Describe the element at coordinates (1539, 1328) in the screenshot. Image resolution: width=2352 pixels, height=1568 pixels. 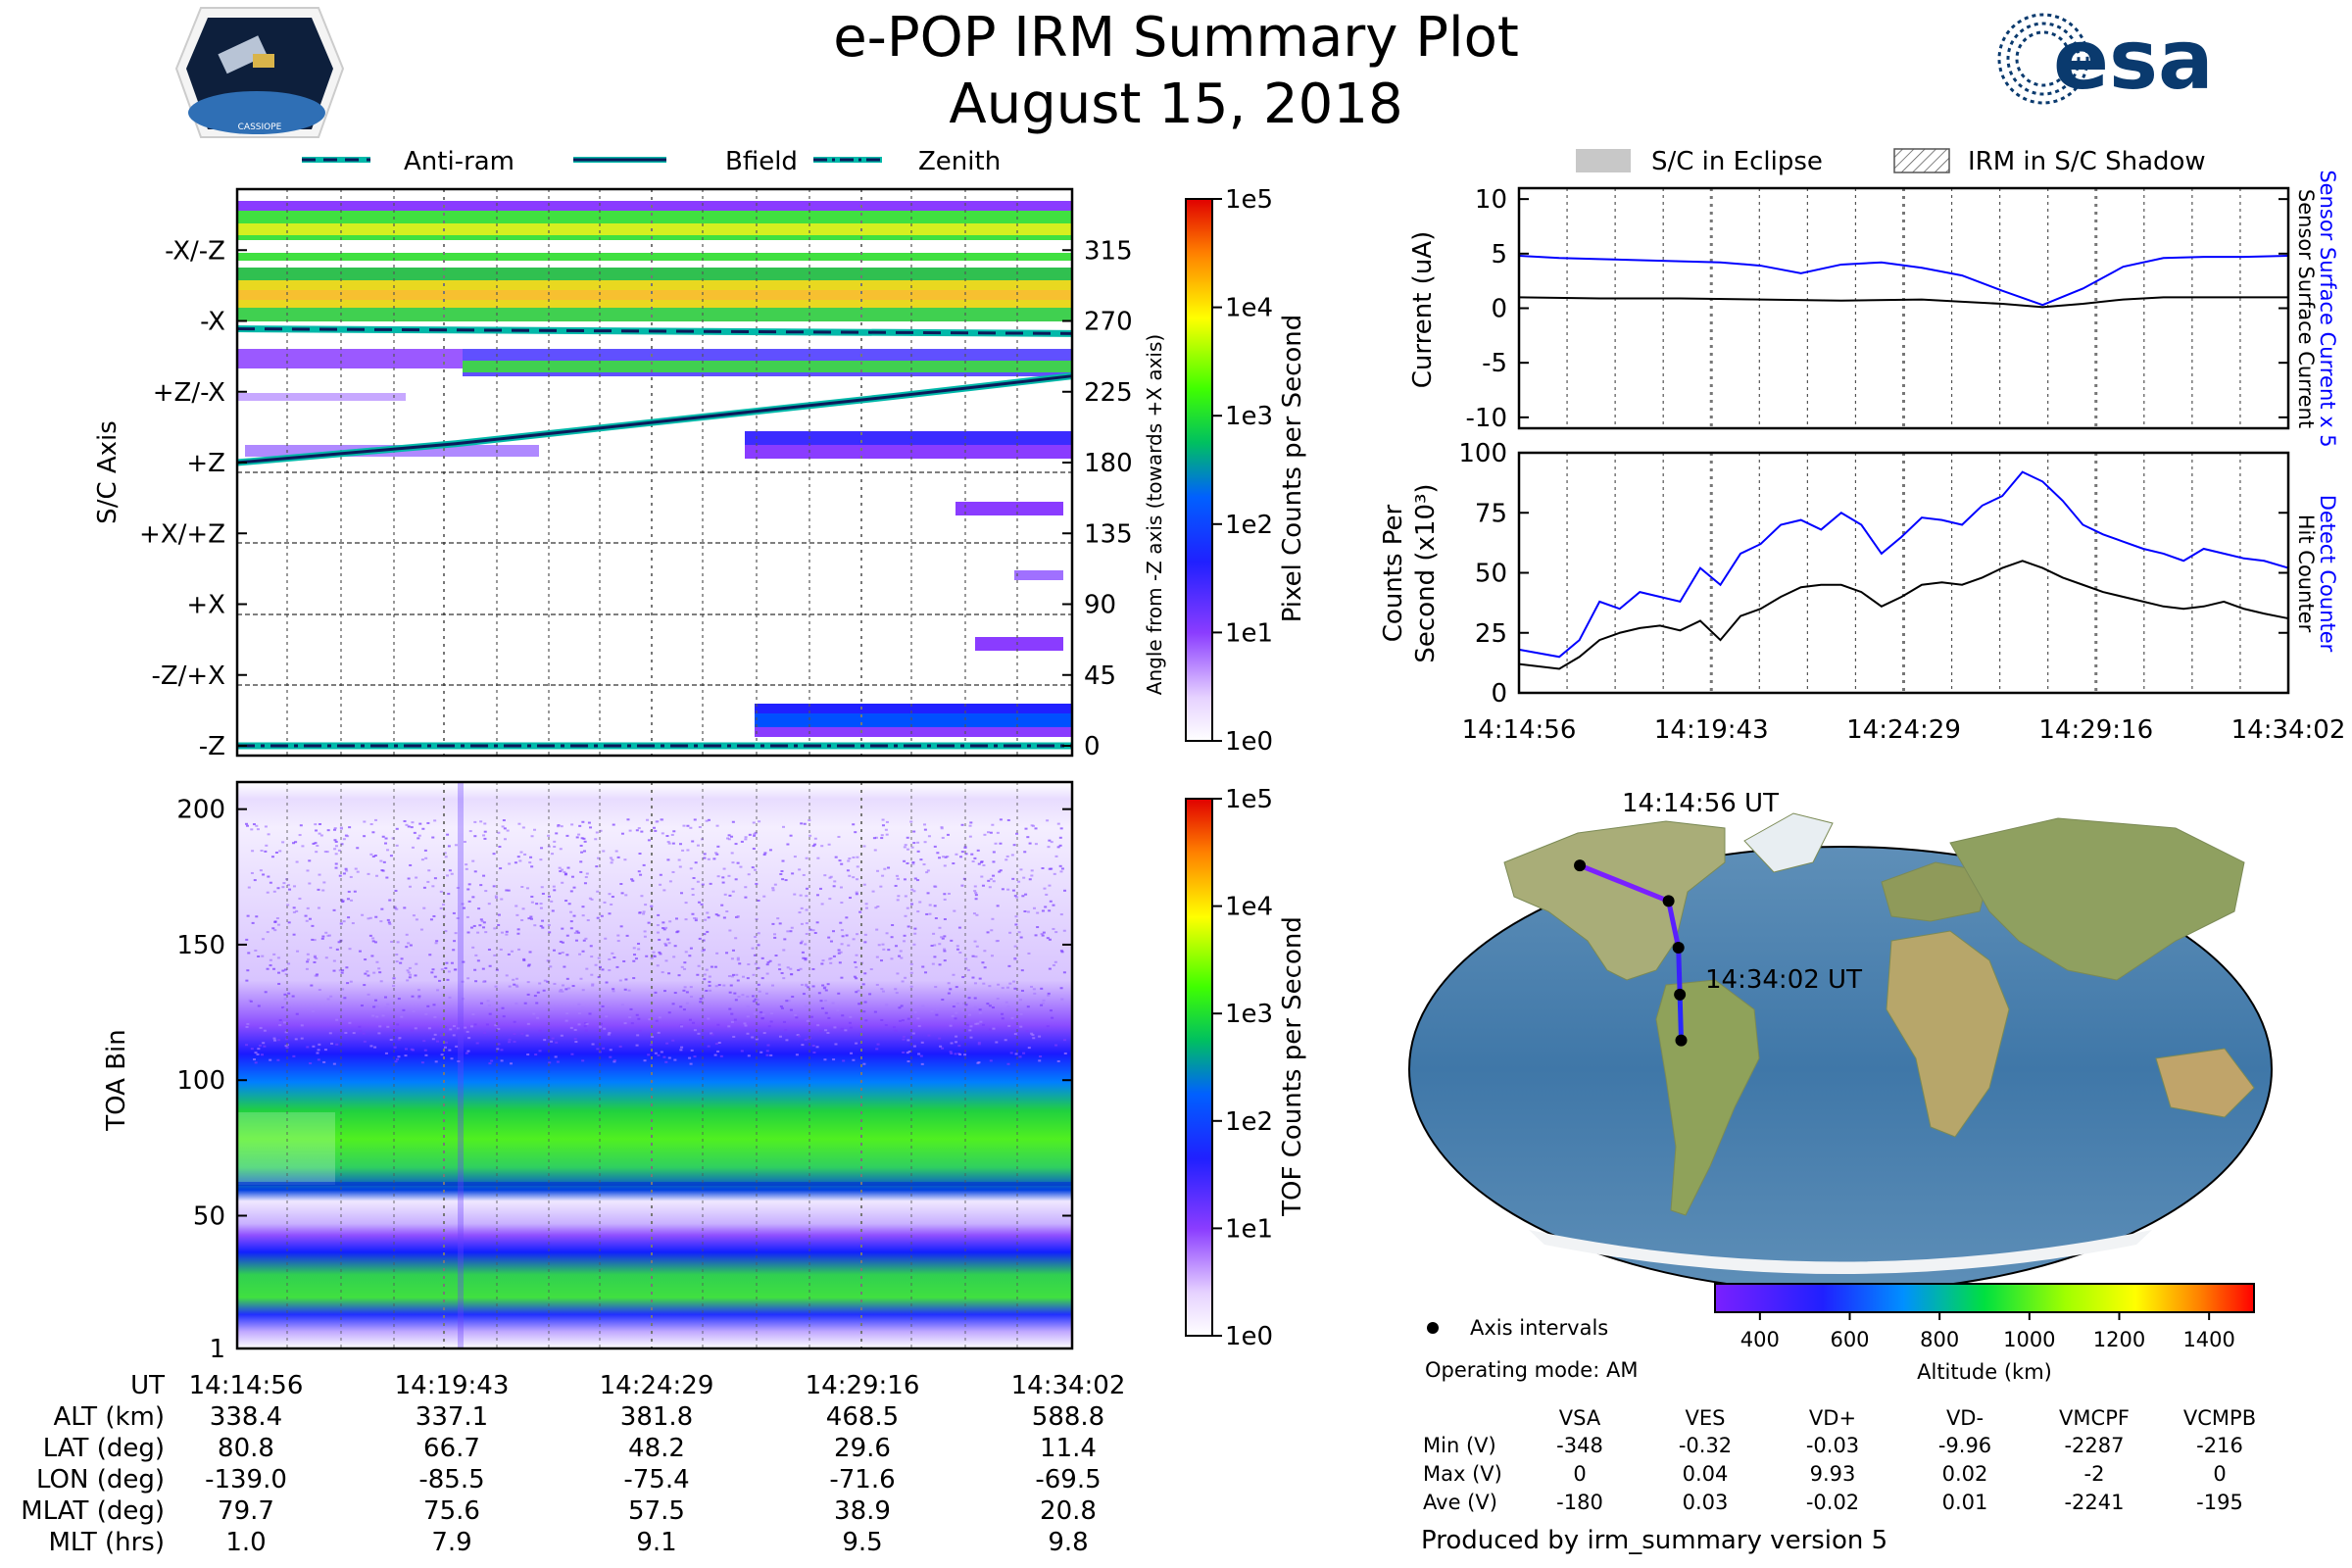
I see `axis-intervals-label: Axis intervals` at that location.